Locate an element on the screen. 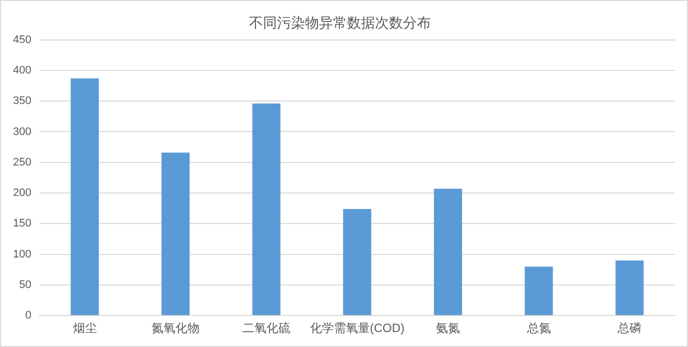  x-tick-label: 烟尘 is located at coordinates (84, 328).